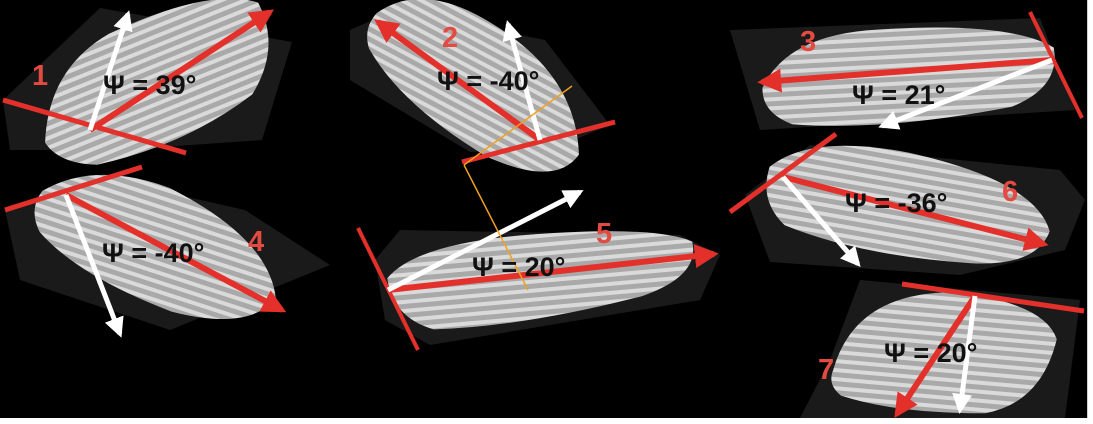 The width and height of the screenshot is (1093, 424). What do you see at coordinates (73, 188) in the screenshot?
I see `specimen-4-baseline` at bounding box center [73, 188].